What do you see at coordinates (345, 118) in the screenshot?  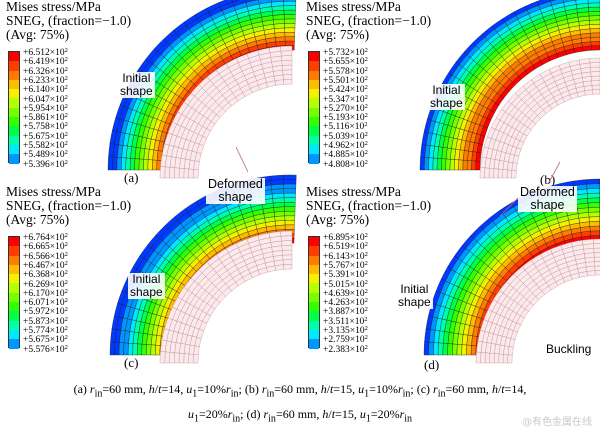 I see `legend-tick-label: +5.193×102` at bounding box center [345, 118].